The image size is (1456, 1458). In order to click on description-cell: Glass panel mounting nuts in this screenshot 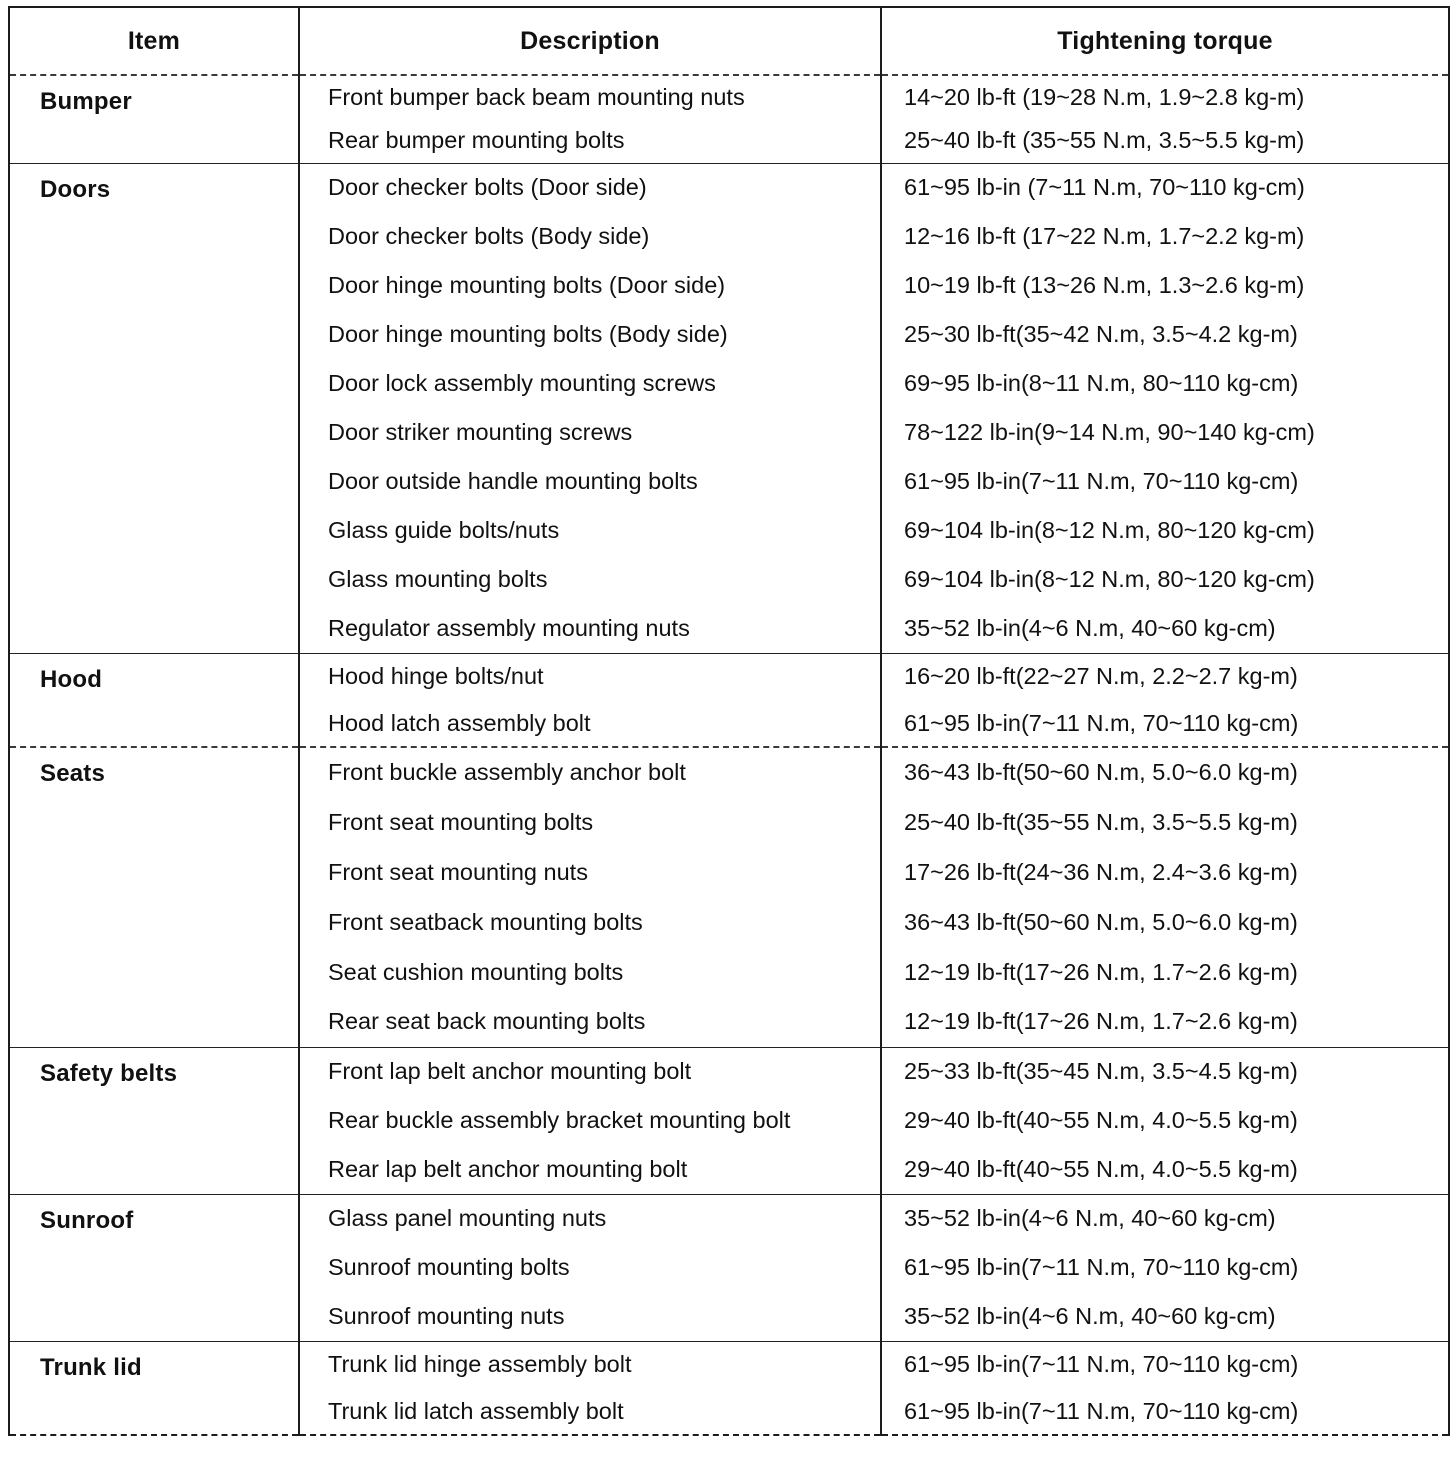, I will do `click(590, 1218)`.